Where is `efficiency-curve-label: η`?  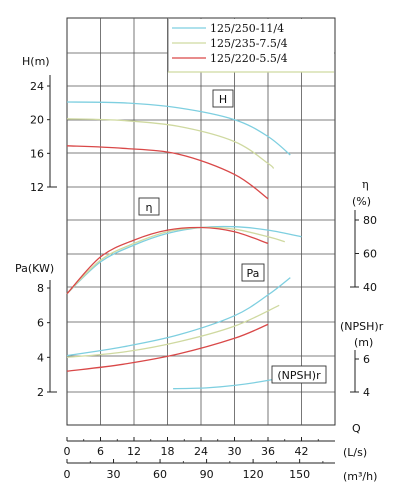
efficiency-curve-label: η is located at coordinates (149, 207).